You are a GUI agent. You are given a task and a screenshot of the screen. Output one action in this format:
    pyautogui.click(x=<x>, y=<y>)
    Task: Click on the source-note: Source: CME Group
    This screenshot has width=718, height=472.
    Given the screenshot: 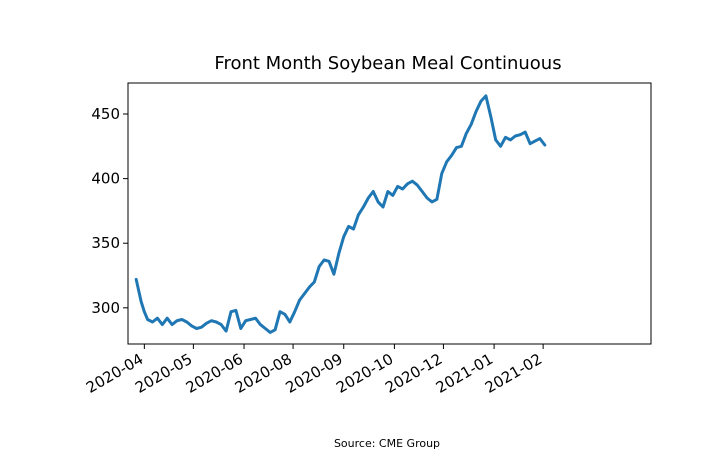 What is the action you would take?
    pyautogui.click(x=387, y=443)
    